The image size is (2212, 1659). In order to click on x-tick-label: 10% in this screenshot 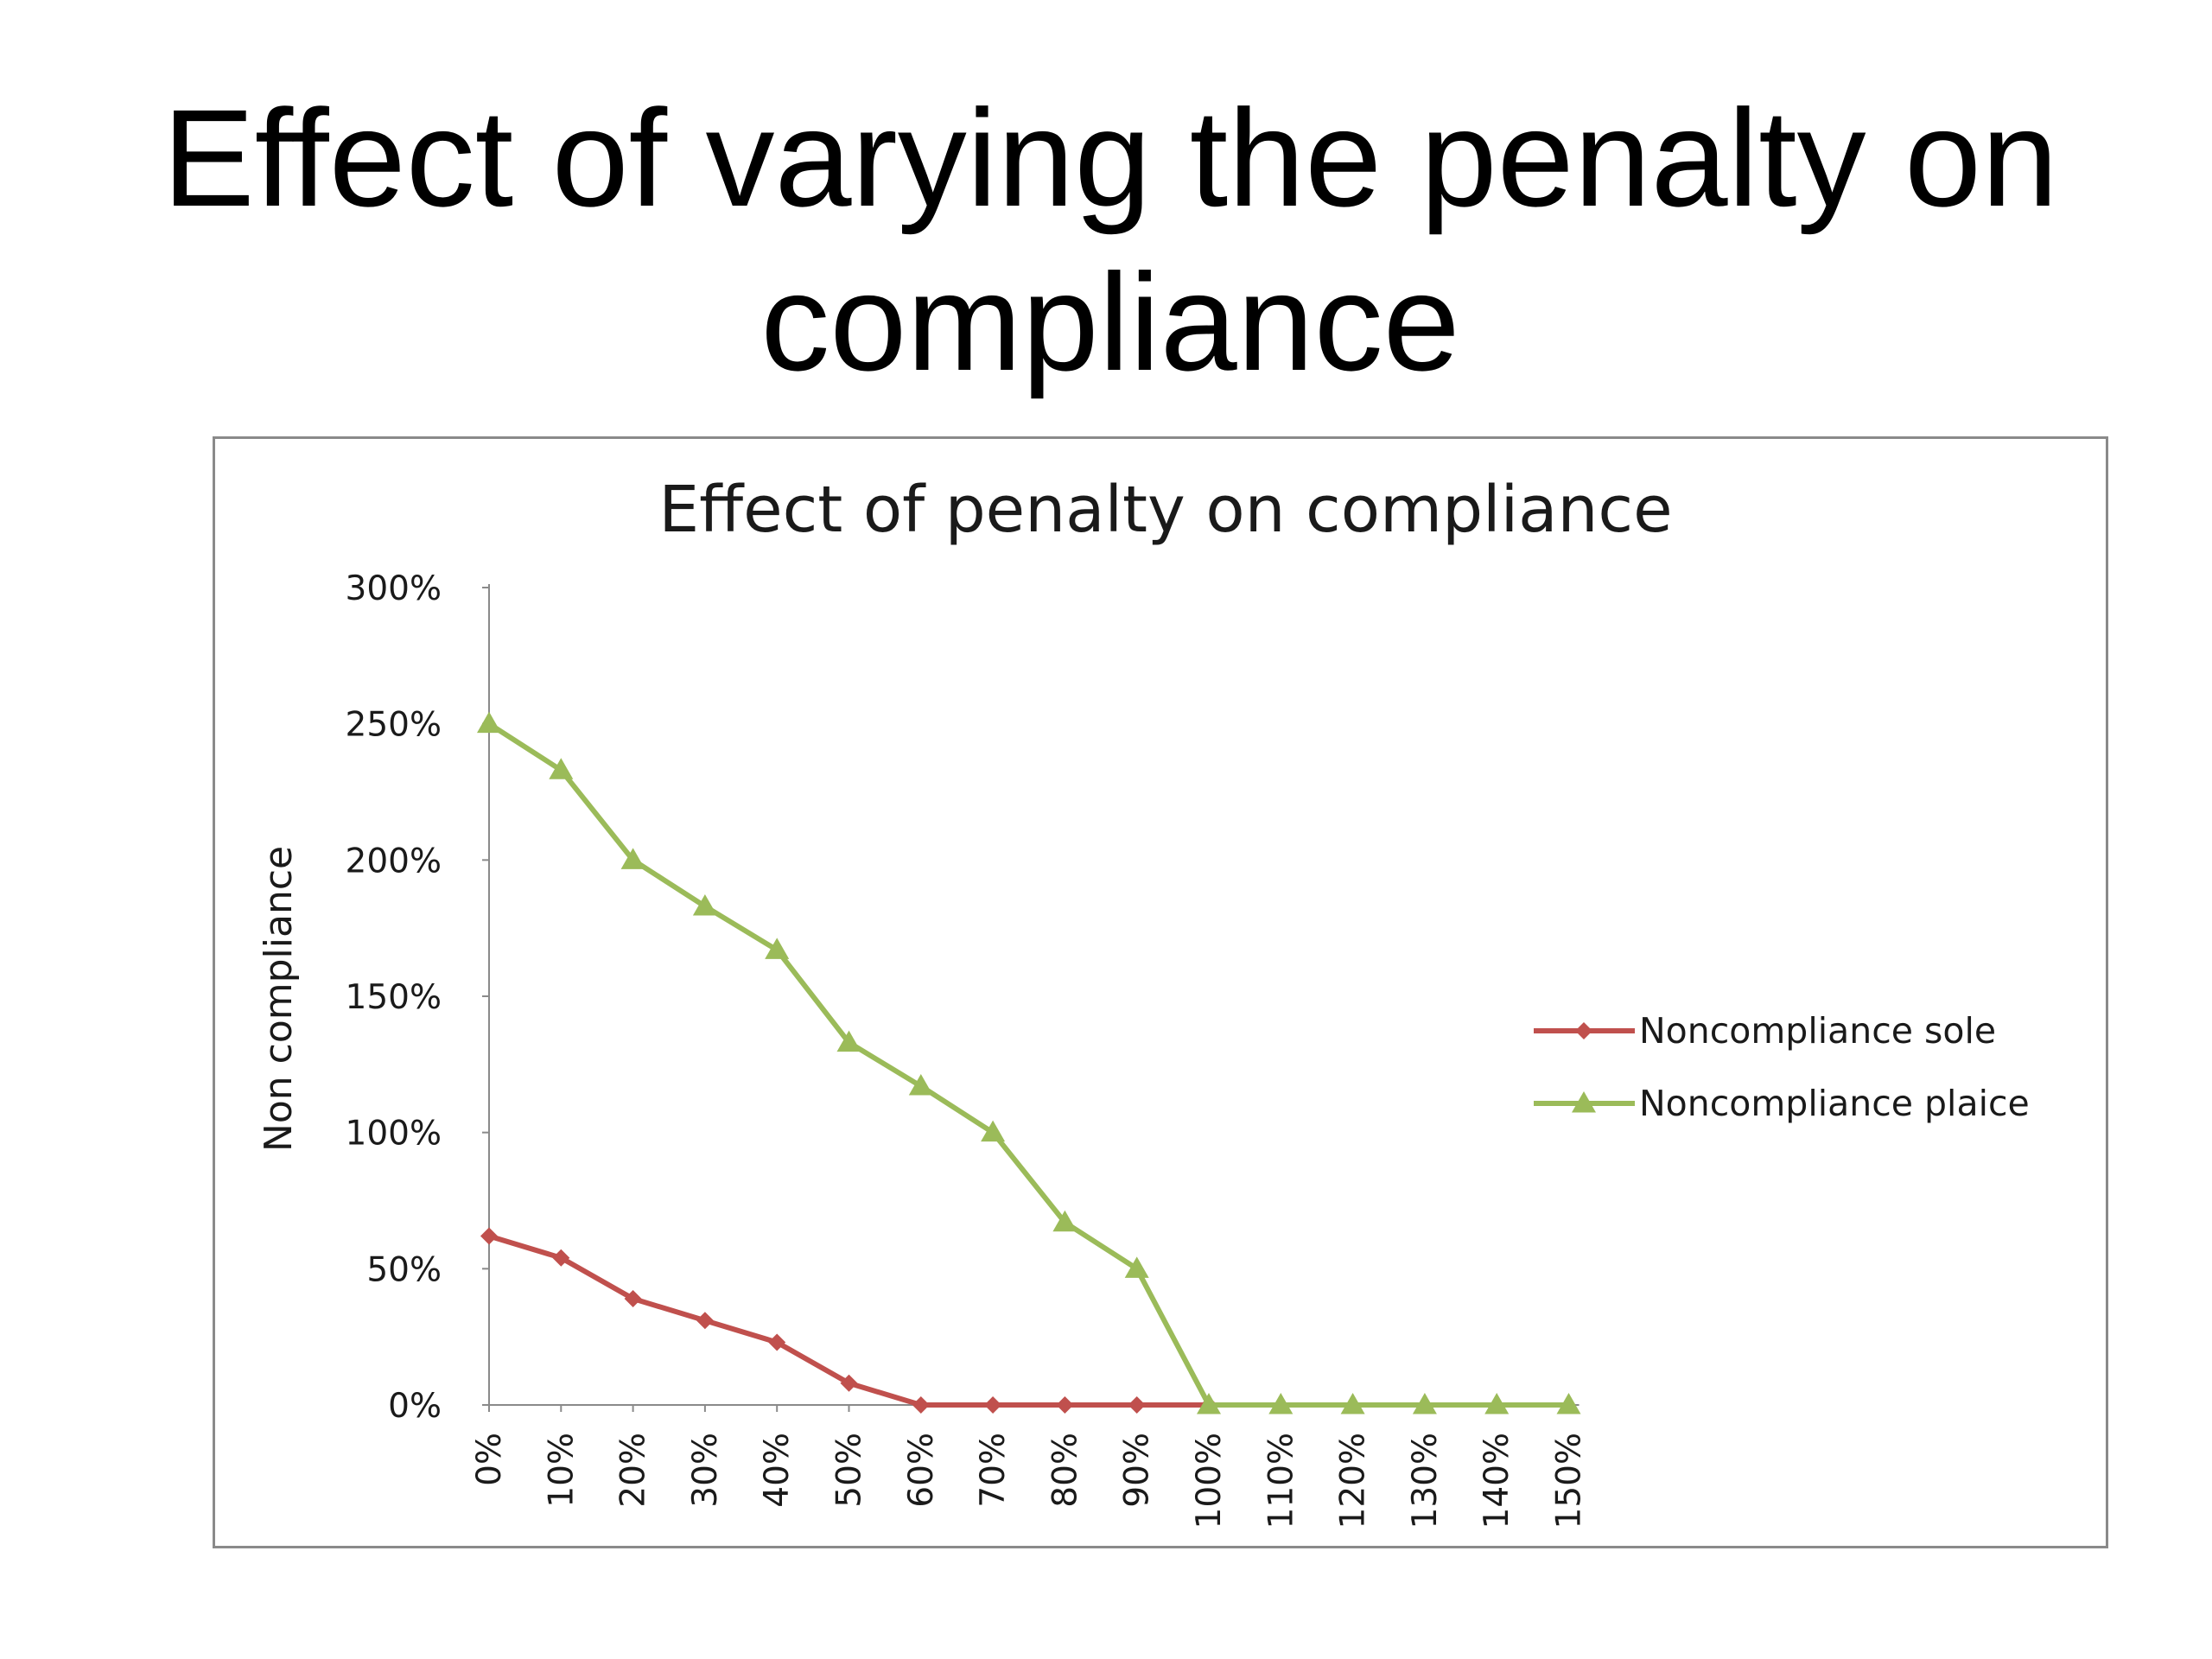, I will do `click(561, 1470)`.